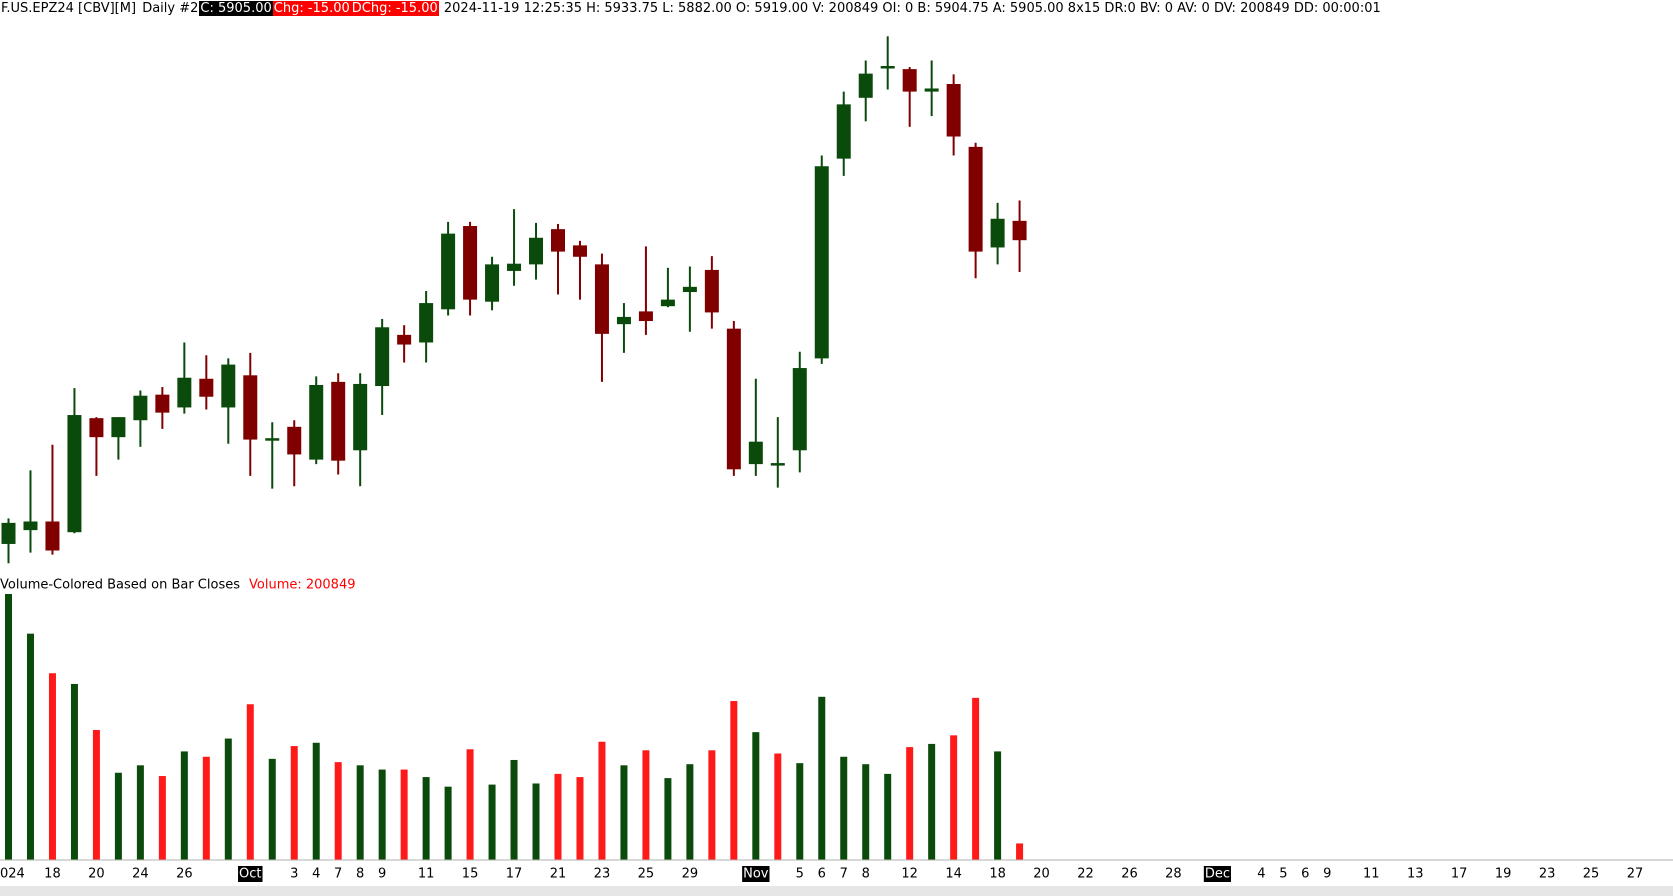 The width and height of the screenshot is (1673, 896). Describe the element at coordinates (1085, 874) in the screenshot. I see `x-tick-label: 22` at that location.